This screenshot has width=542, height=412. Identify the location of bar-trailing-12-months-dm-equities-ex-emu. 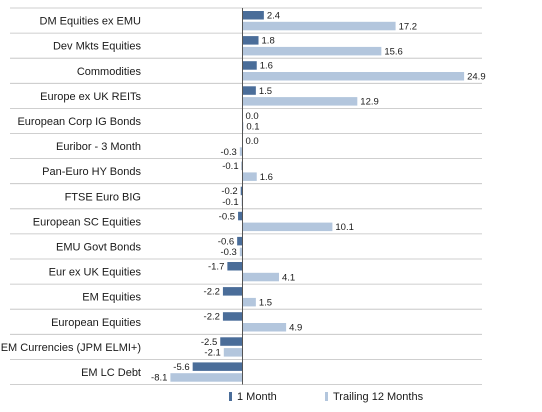
(319, 26).